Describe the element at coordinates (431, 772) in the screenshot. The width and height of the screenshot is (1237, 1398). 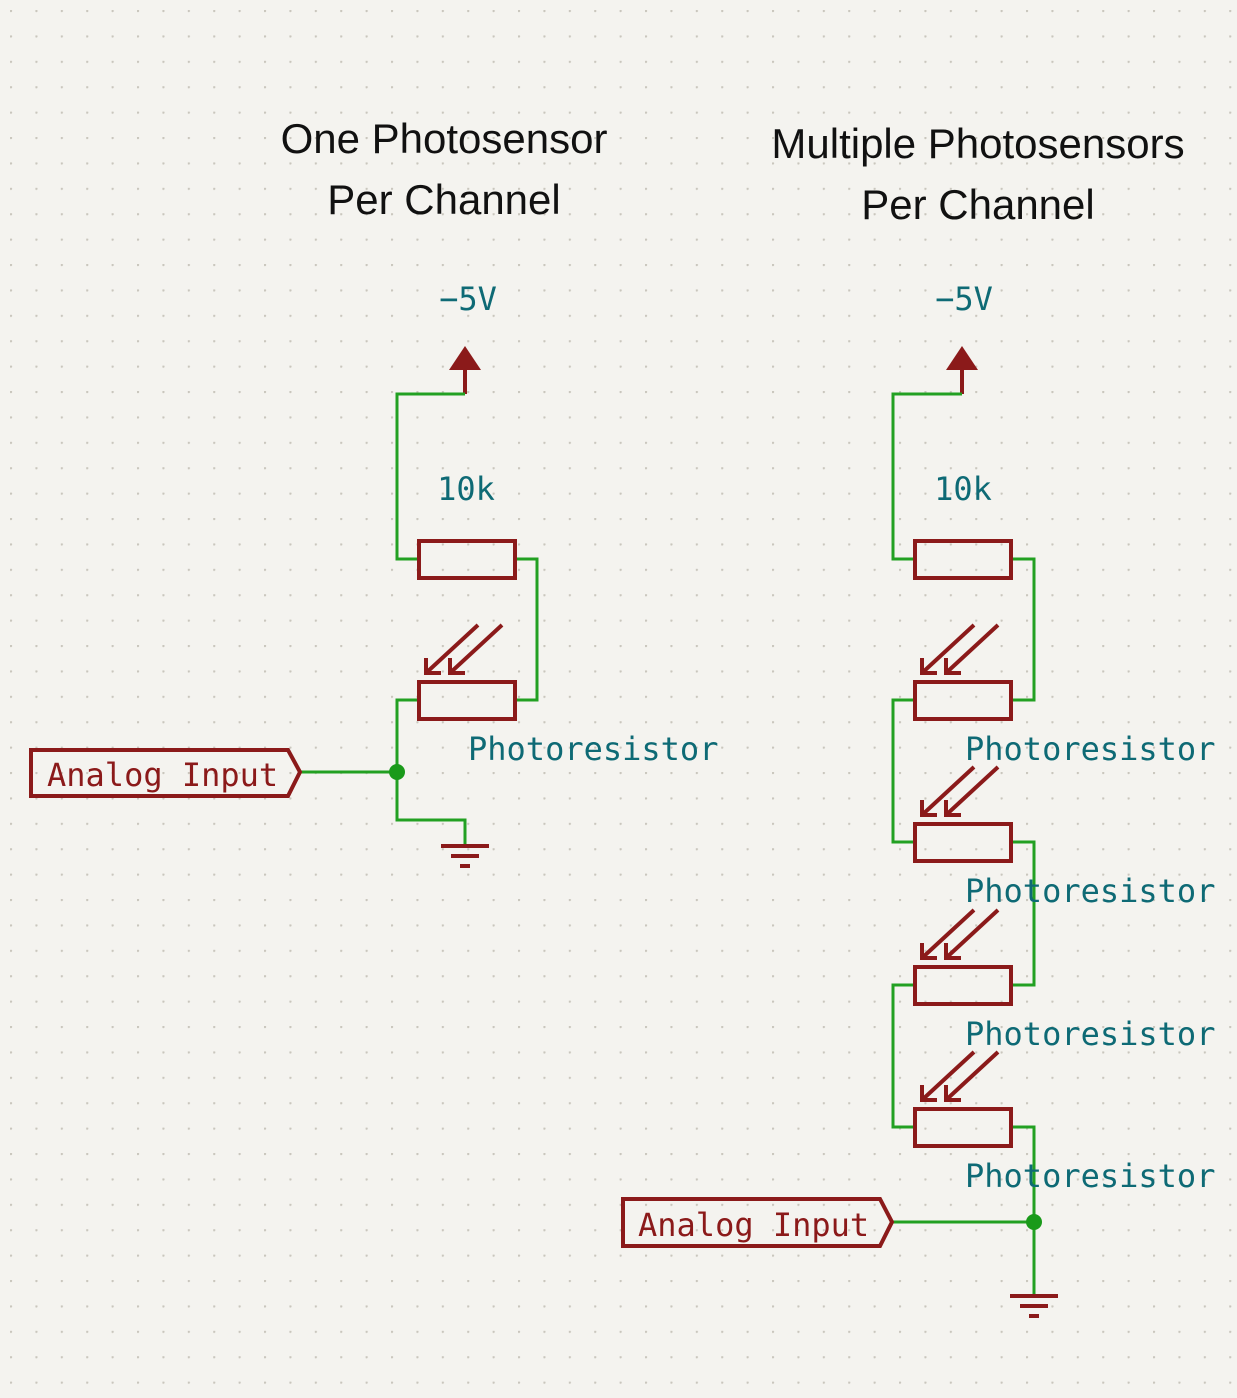
I see `left-wire-ground` at that location.